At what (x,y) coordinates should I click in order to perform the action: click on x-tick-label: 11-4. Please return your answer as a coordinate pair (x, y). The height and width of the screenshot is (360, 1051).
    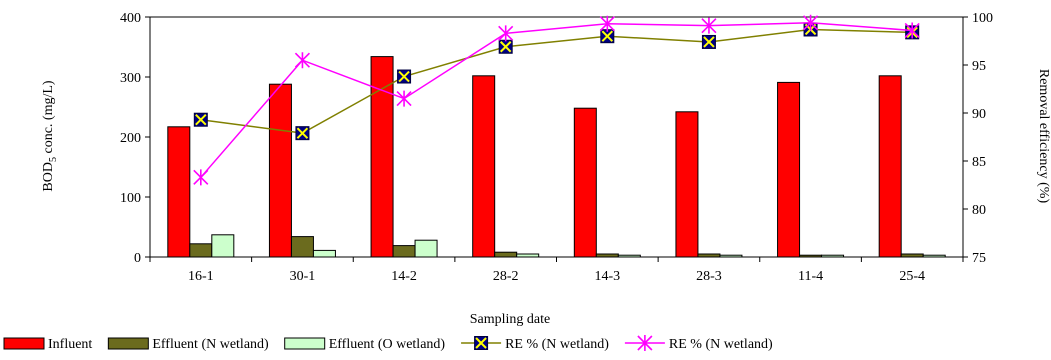
    Looking at the image, I should click on (810, 276).